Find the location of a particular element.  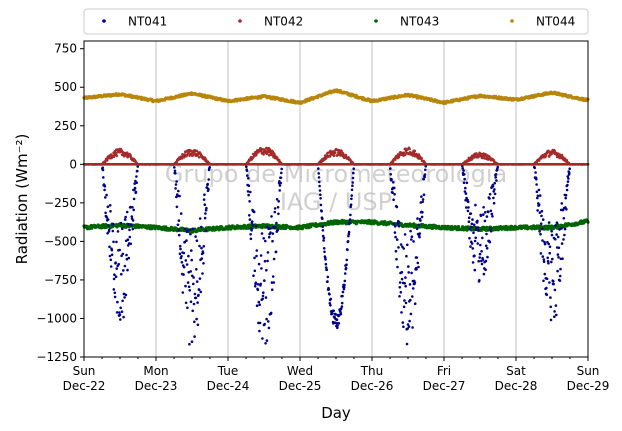

watermark: Grupo de Micrometeorologia IAG / USP is located at coordinates (336, 188).